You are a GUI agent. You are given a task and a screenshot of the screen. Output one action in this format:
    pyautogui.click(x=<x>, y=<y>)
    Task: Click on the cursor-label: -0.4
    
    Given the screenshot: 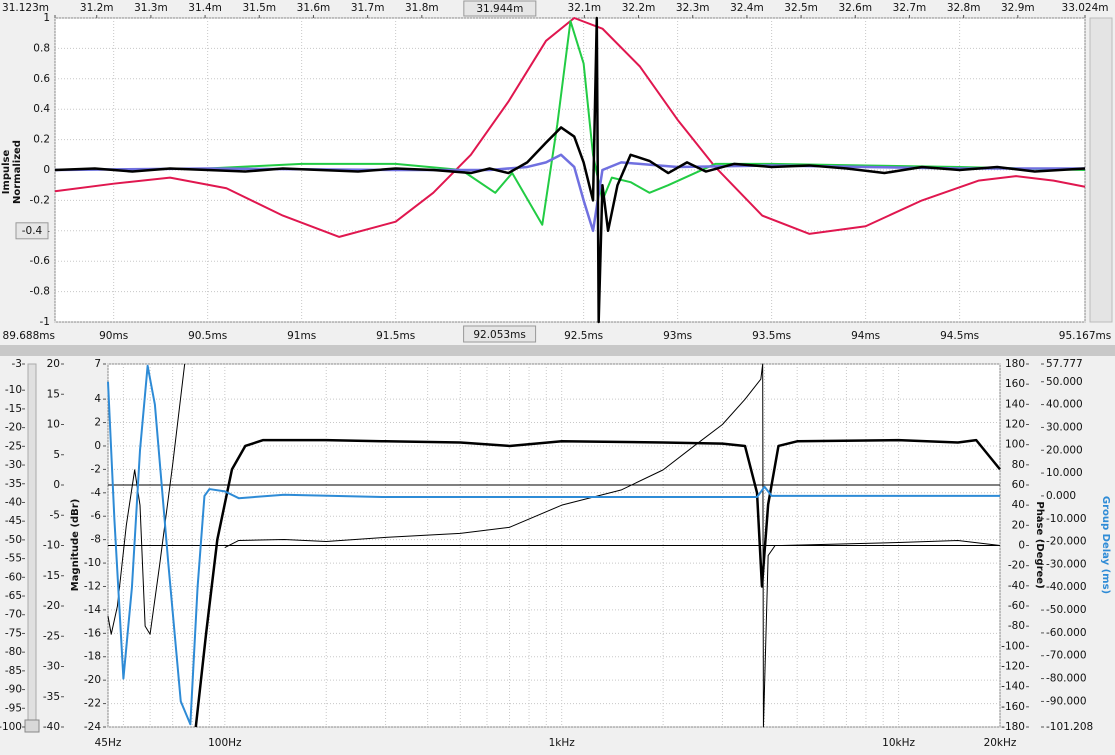 What is the action you would take?
    pyautogui.click(x=32, y=231)
    